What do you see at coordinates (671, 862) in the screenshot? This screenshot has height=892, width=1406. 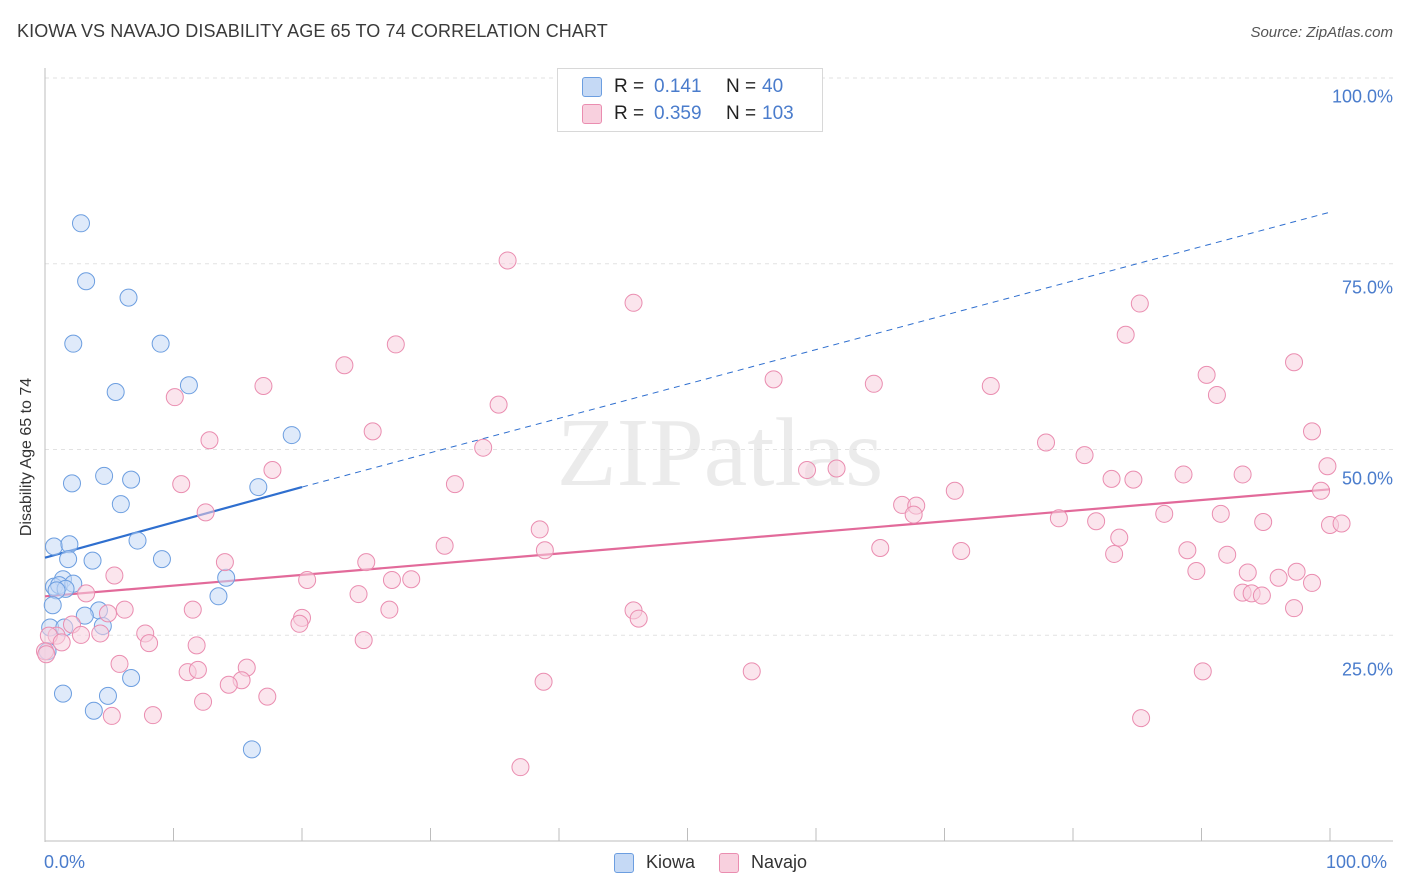 I see `legend-label-kiowa: Kiowa` at bounding box center [671, 862].